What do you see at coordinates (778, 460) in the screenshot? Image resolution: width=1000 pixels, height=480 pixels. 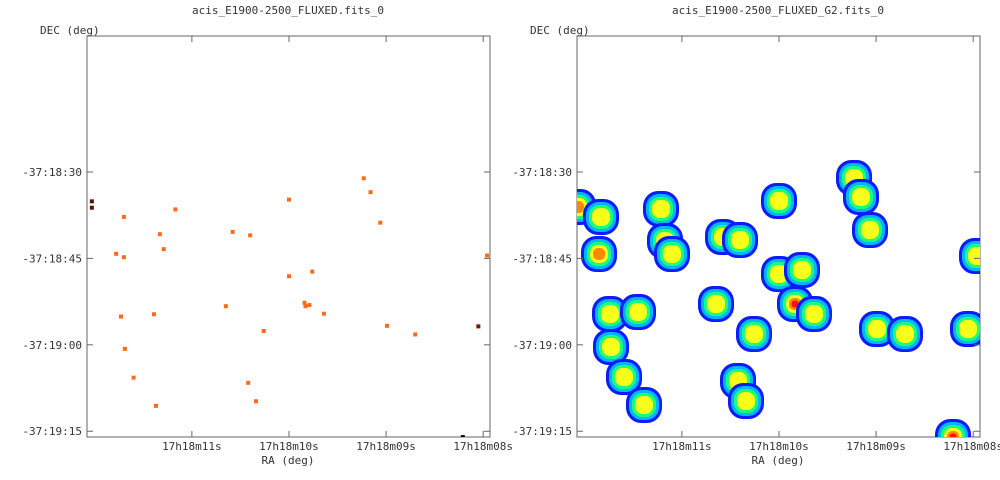 I see `right-xlabel: RA (deg)` at bounding box center [778, 460].